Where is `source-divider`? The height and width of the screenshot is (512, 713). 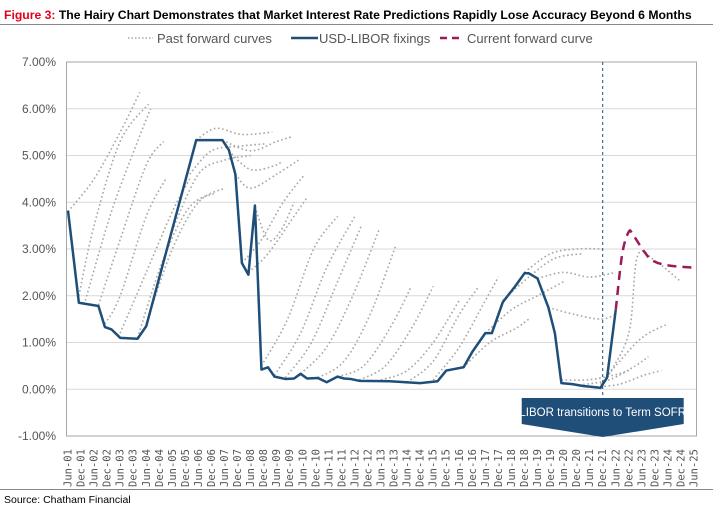
source-divider is located at coordinates (356, 489).